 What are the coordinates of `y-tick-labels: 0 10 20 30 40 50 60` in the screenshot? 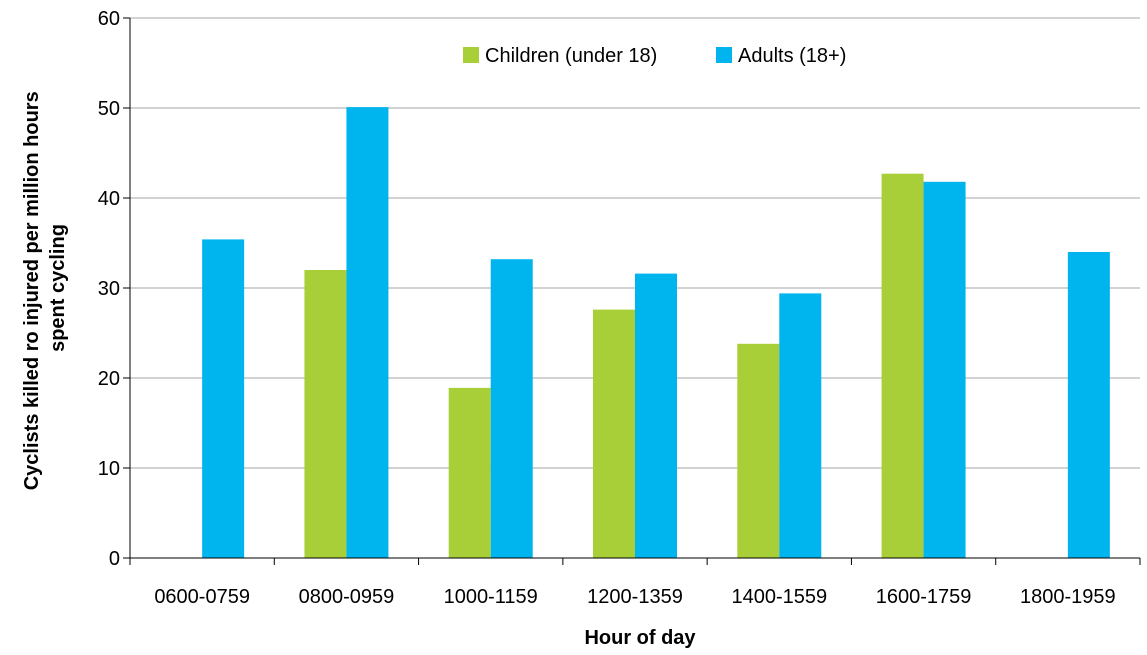 It's located at (114, 289).